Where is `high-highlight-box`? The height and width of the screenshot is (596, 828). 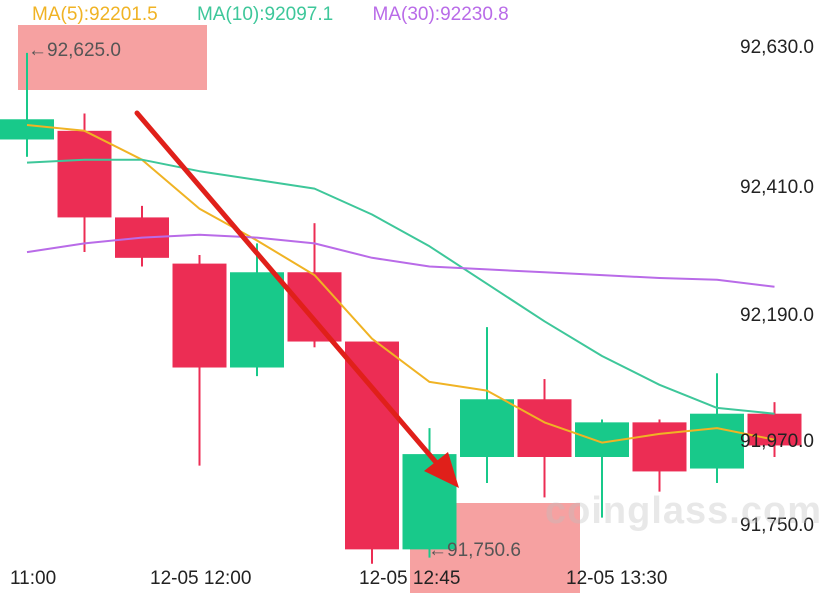 high-highlight-box is located at coordinates (112, 57).